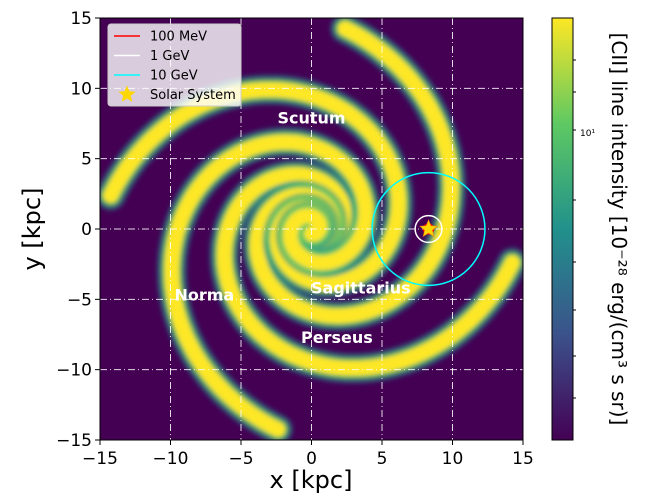  What do you see at coordinates (311, 480) in the screenshot?
I see `x-axis-label: x [kpc]` at bounding box center [311, 480].